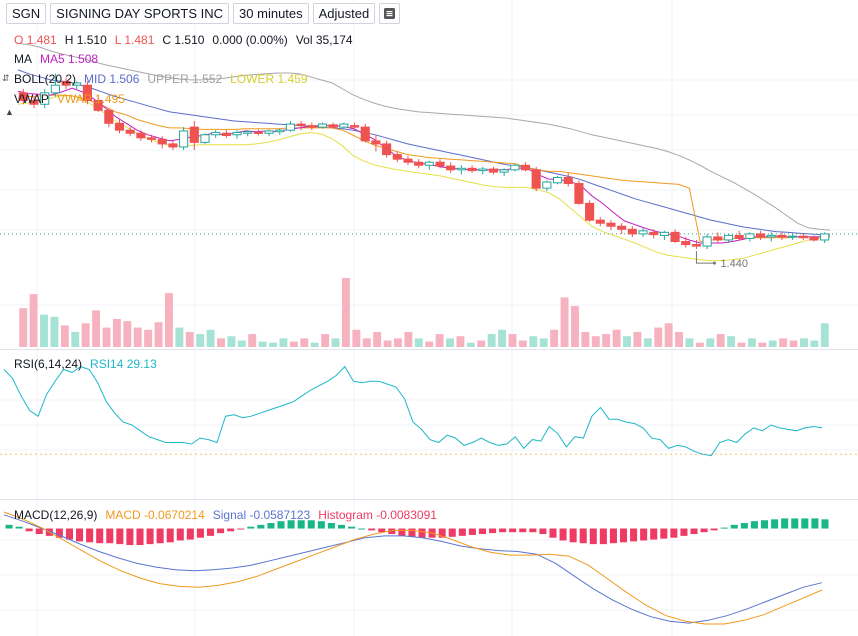 This screenshot has height=636, width=858. Describe the element at coordinates (69, 99) in the screenshot. I see `vwap-legend: VWAP VWAP 1.495` at that location.